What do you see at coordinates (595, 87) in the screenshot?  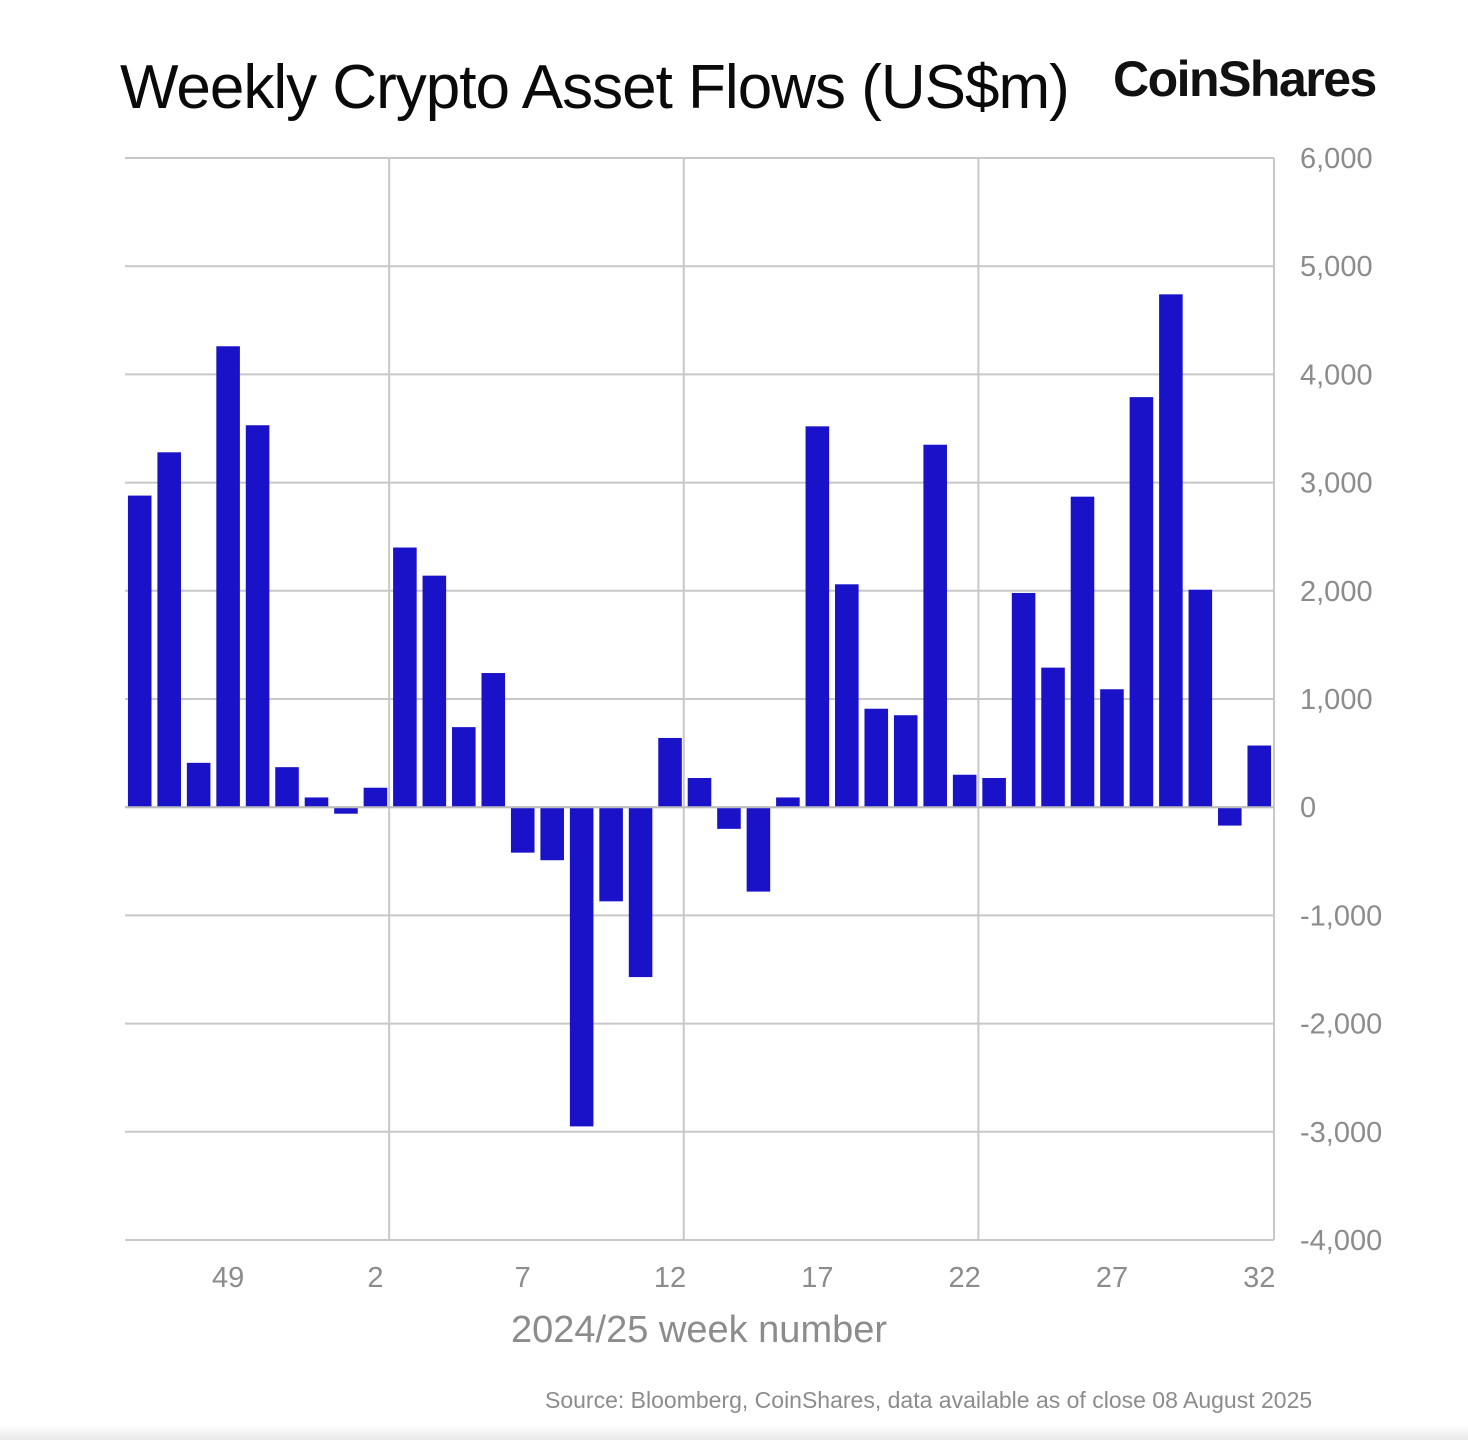 I see `chart-title: Weekly Crypto Asset Flows (US$m)` at bounding box center [595, 87].